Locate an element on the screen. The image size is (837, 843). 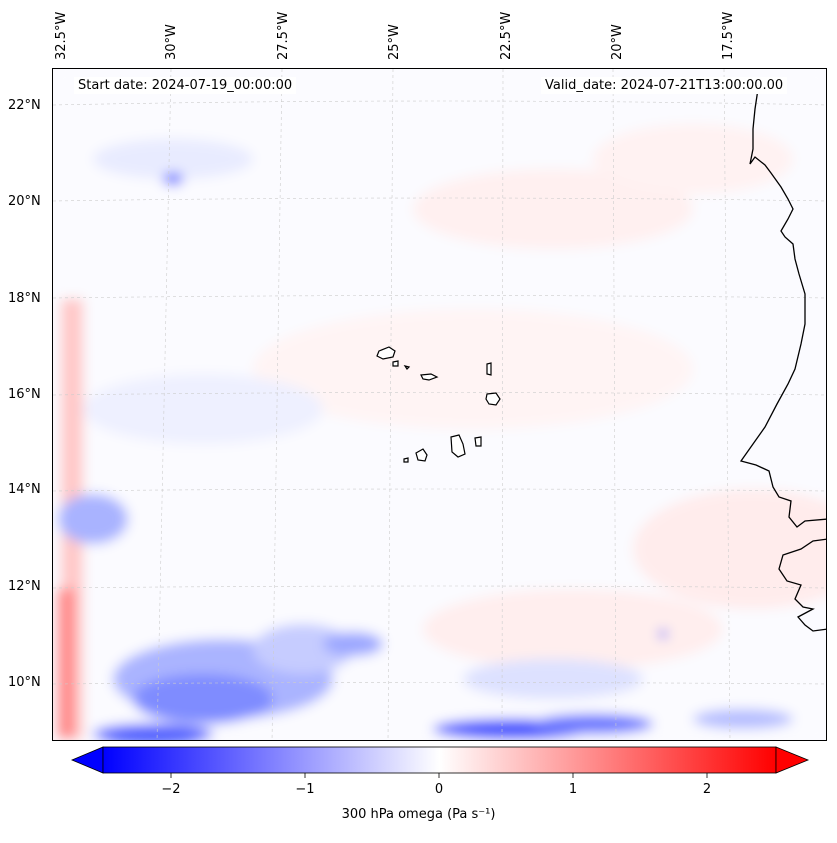
lon-label-32-5w: 32.5°W is located at coordinates (61, 35).